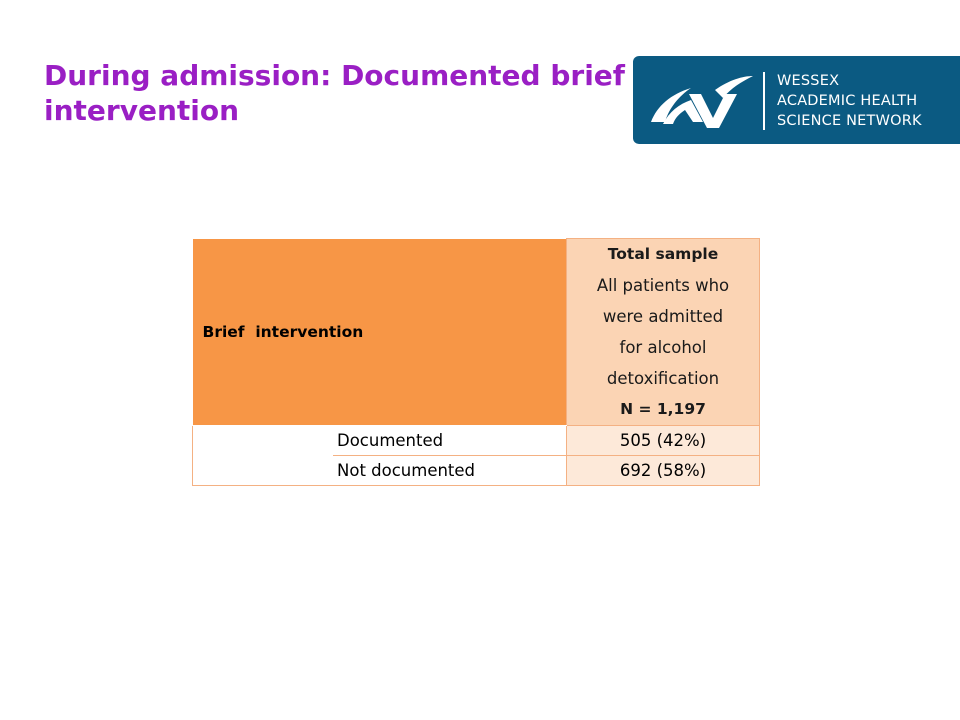 The image size is (960, 720). Describe the element at coordinates (663, 470) in the screenshot. I see `row-value-not-documented: 692 (58%)` at that location.